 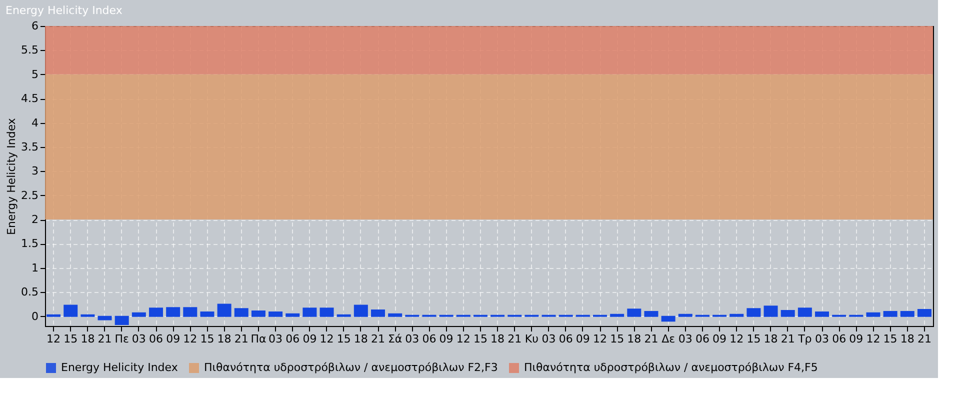 What do you see at coordinates (29, 50) in the screenshot?
I see `y-tick-label: 5.5` at bounding box center [29, 50].